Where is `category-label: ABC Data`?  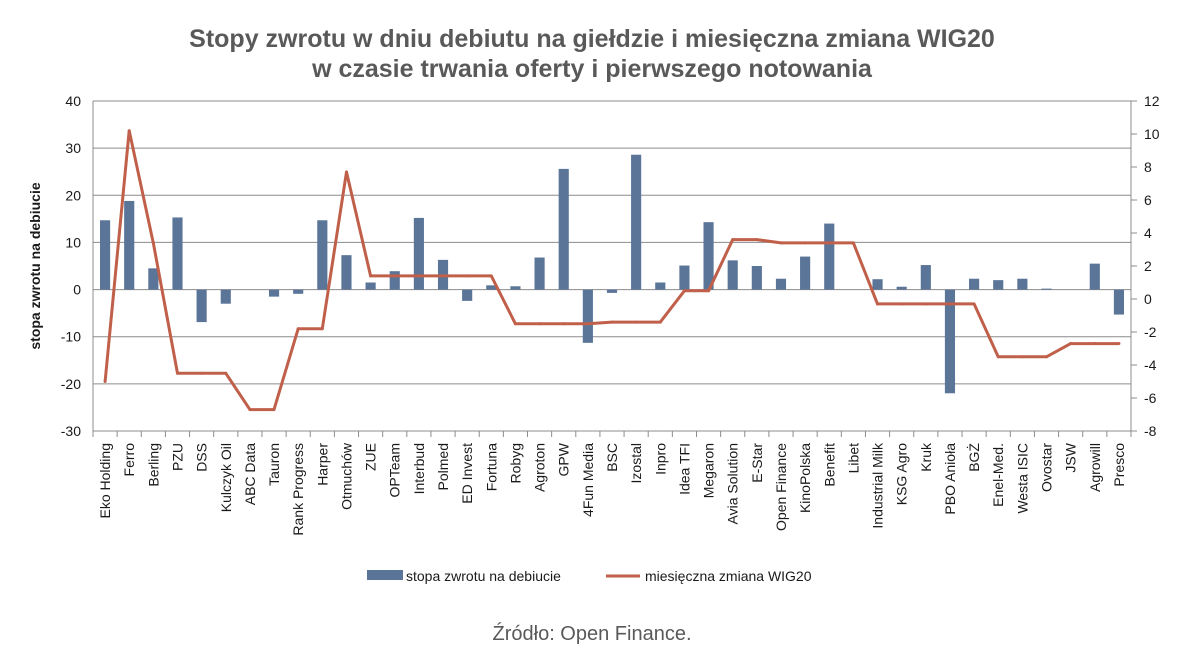 category-label: ABC Data is located at coordinates (250, 474).